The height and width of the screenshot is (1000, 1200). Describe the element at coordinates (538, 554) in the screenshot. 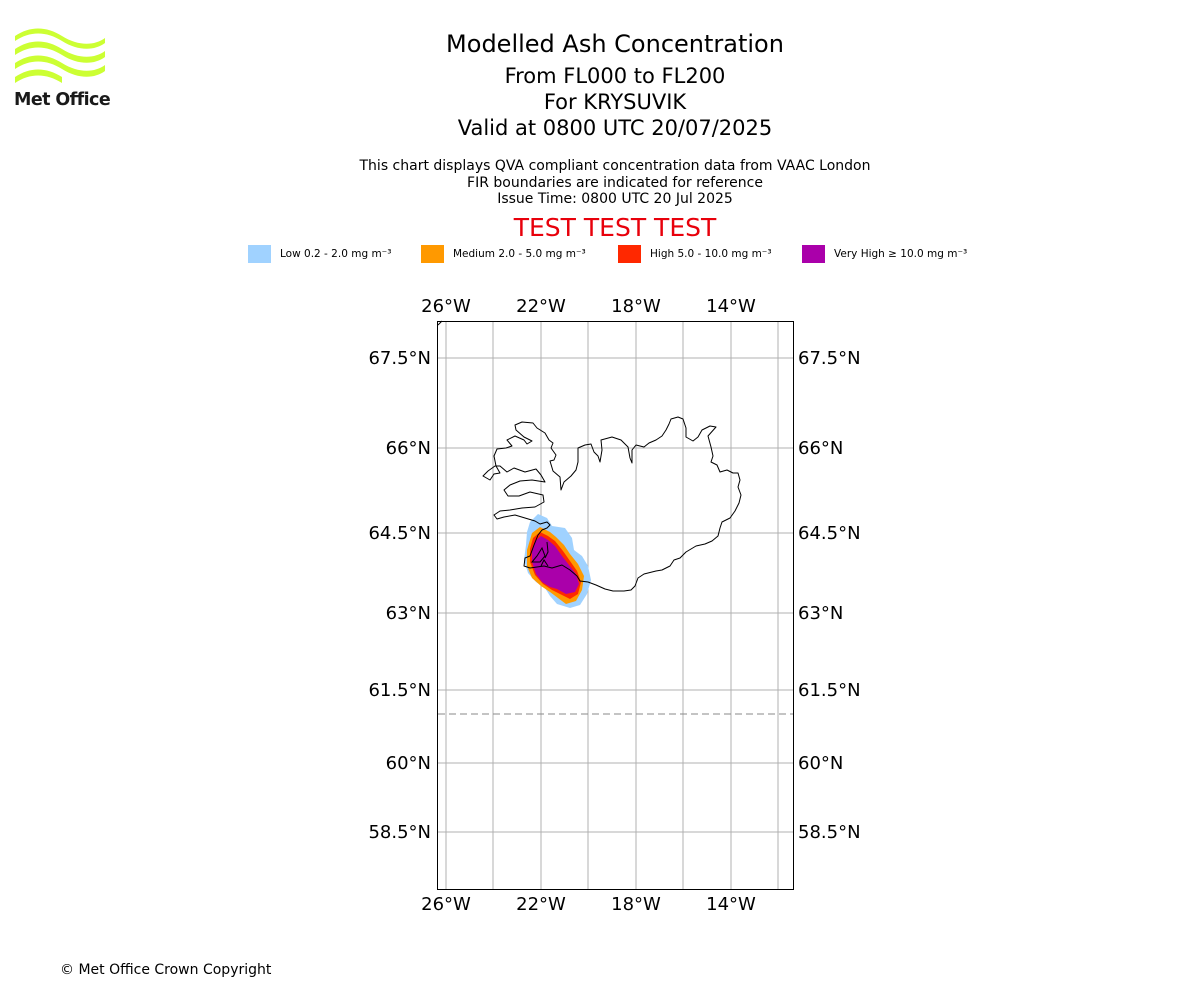

I see `reykjanes-peninsula-detail` at that location.